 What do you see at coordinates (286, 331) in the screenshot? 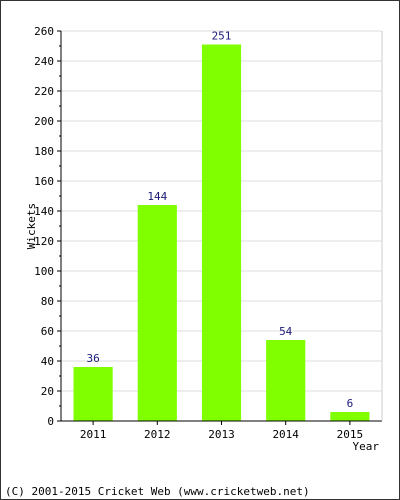
I see `data-label-2014: 54` at bounding box center [286, 331].